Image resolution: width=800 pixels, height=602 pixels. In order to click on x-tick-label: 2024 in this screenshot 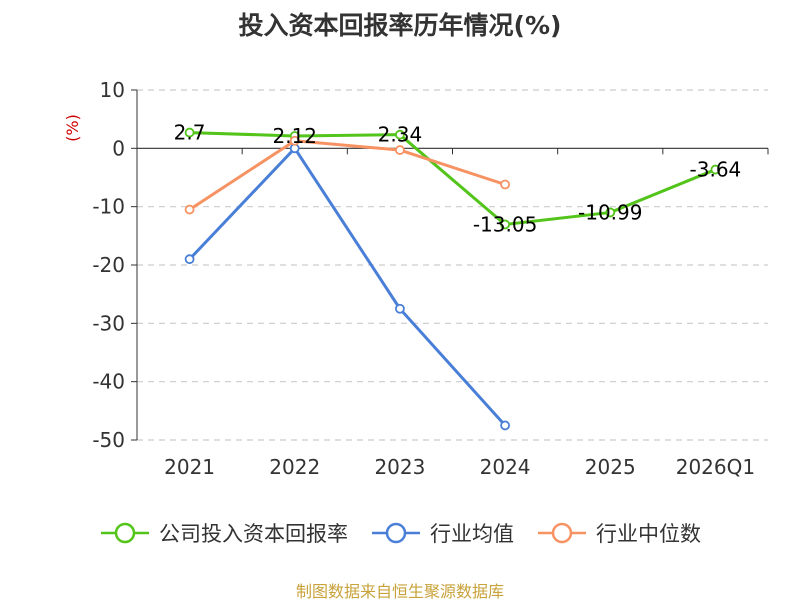, I will do `click(505, 467)`.